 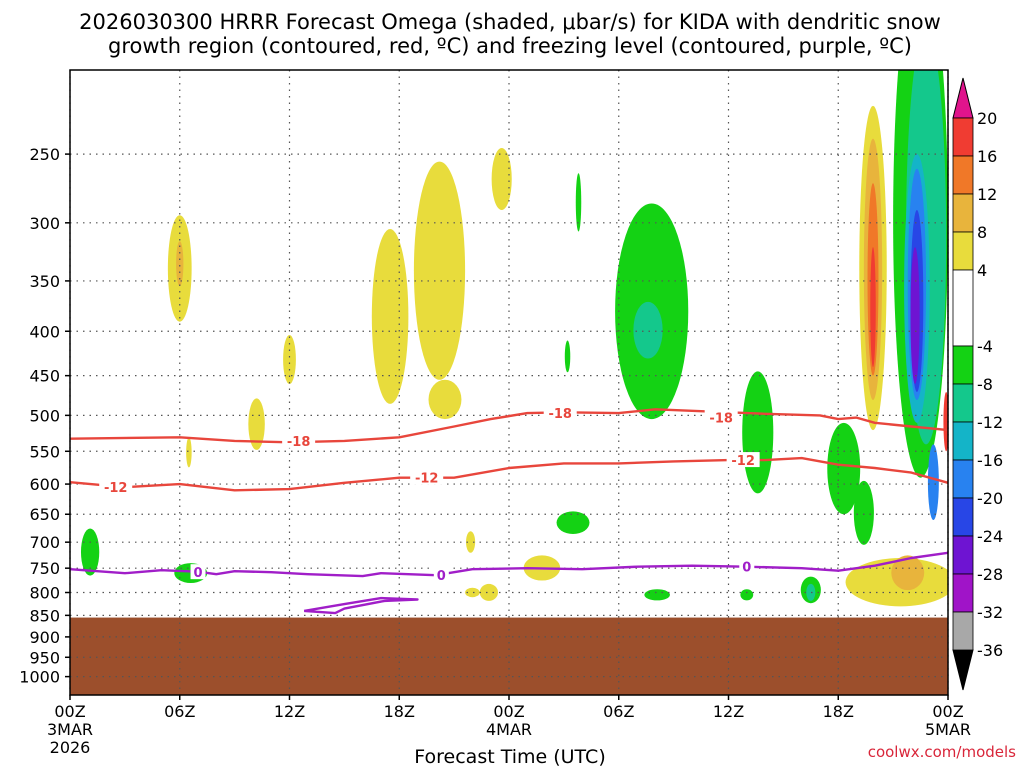 I want to click on y-tick-label-9: 700, so click(x=44, y=542).